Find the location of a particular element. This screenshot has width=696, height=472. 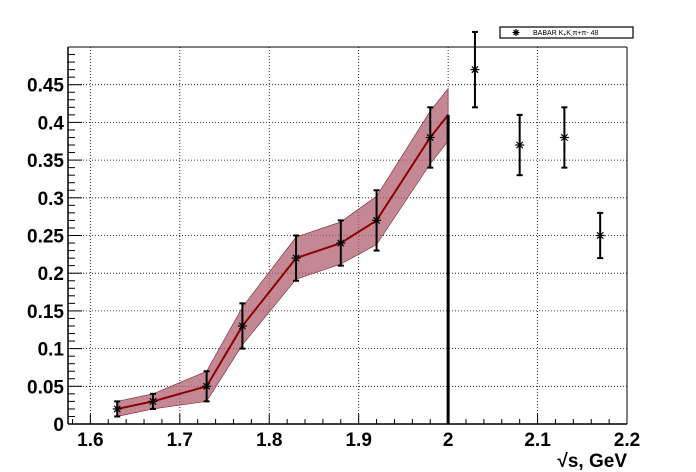

y-tick-label: 0.35 is located at coordinates (45, 161).